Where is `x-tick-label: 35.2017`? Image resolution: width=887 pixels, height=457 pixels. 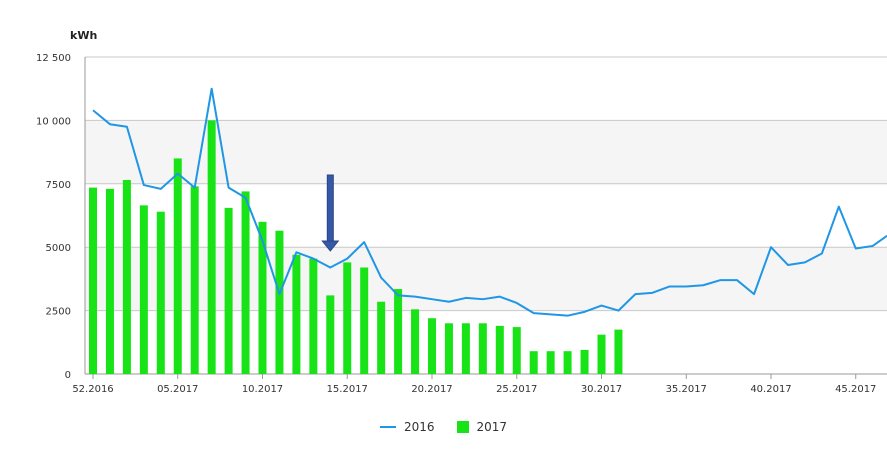
x-tick-label: 35.2017 is located at coordinates (686, 389).